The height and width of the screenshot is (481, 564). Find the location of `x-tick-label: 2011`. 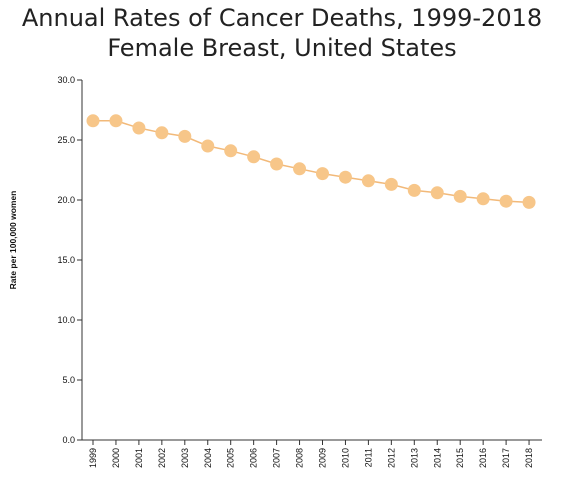

x-tick-label: 2011 is located at coordinates (368, 457).